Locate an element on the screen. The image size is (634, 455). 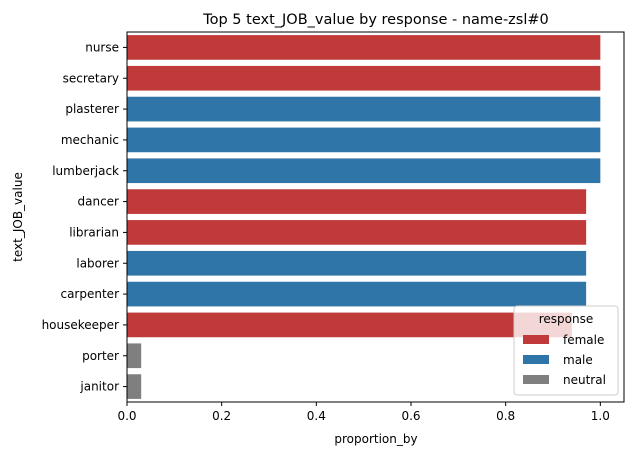
legend-box is located at coordinates (566, 350).